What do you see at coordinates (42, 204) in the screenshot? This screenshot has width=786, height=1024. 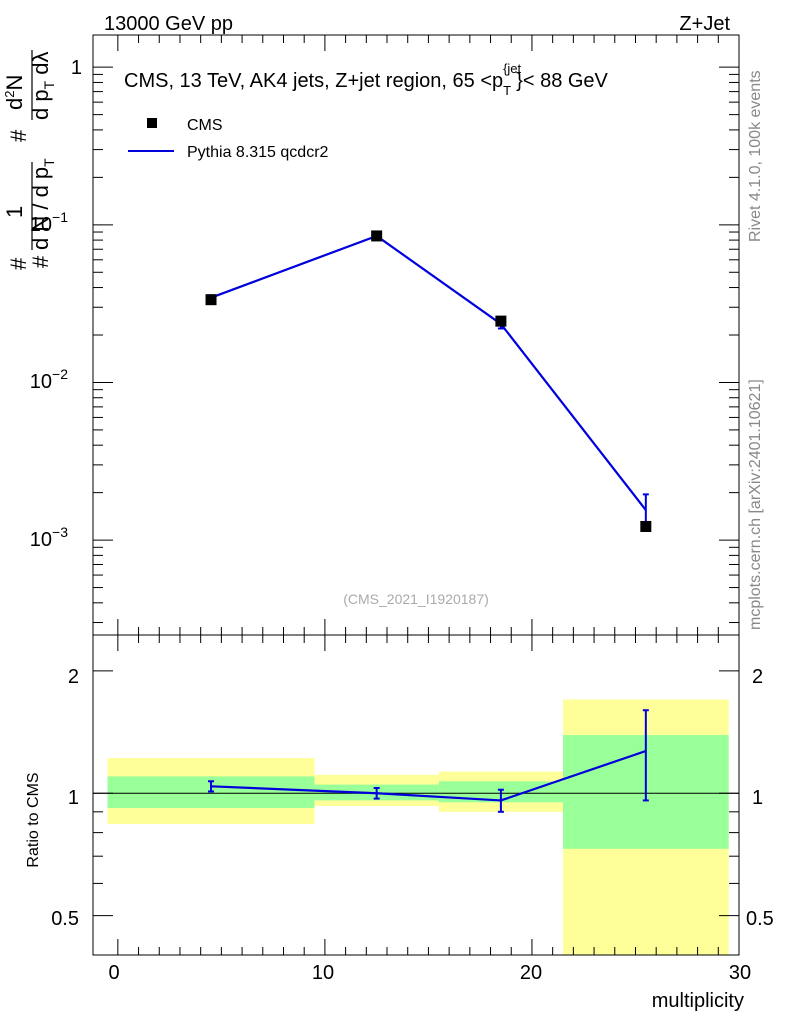 I see `ylabel-den1: d N / d pT` at bounding box center [42, 204].